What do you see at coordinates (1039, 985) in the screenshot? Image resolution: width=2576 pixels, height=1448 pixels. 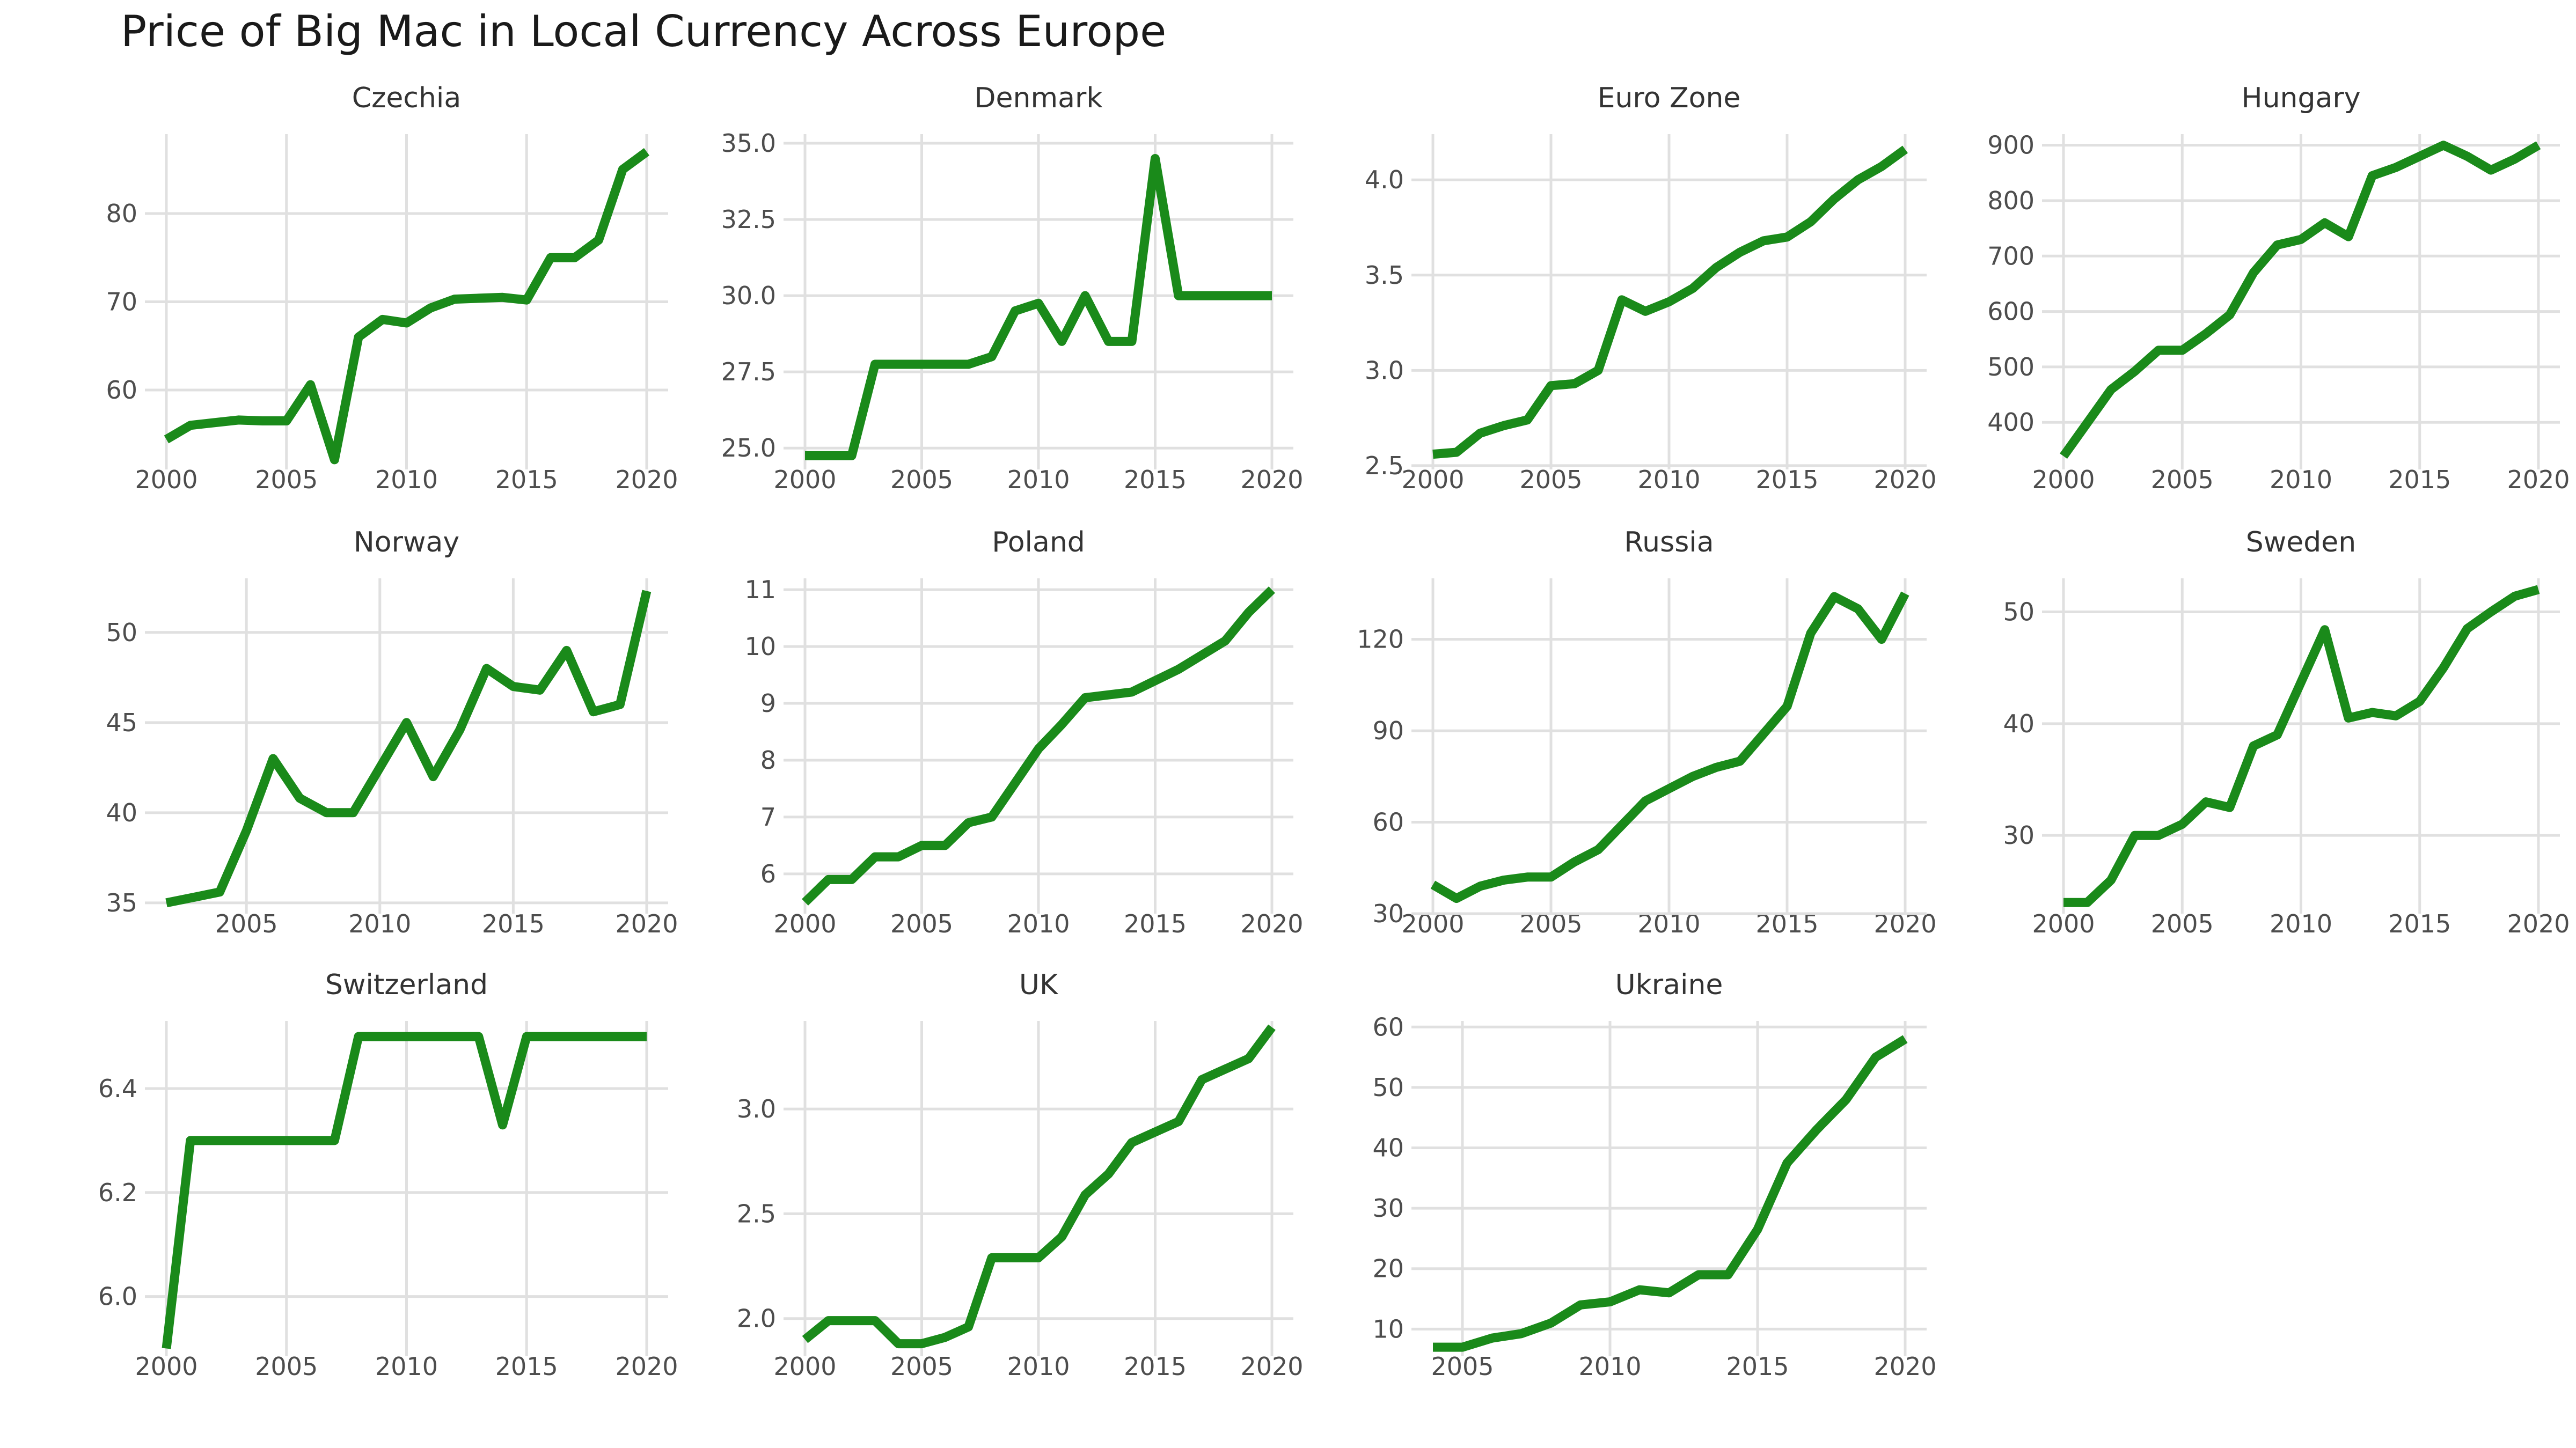 I see `panel-title-uk: UK` at bounding box center [1039, 985].